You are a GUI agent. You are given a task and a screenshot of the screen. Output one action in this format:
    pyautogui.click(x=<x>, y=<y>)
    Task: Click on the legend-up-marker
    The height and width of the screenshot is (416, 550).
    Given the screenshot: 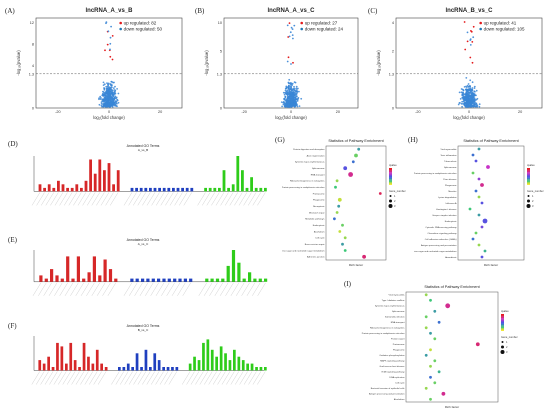 What is the action you would take?
    pyautogui.click(x=302, y=23)
    